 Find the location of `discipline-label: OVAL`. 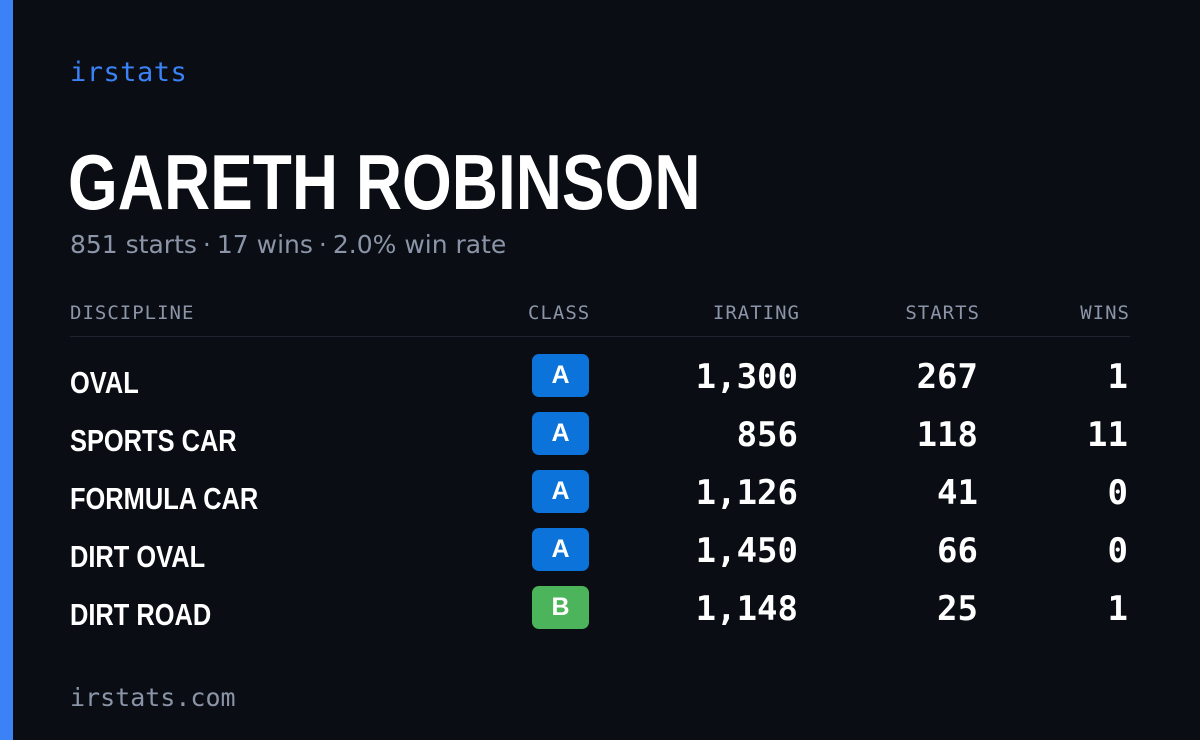

discipline-label: OVAL is located at coordinates (104, 382).